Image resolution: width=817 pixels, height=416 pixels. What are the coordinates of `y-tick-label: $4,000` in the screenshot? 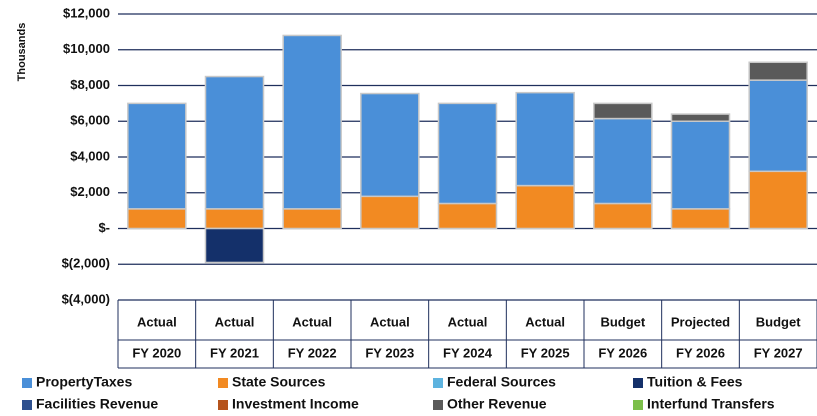 It's located at (90, 155).